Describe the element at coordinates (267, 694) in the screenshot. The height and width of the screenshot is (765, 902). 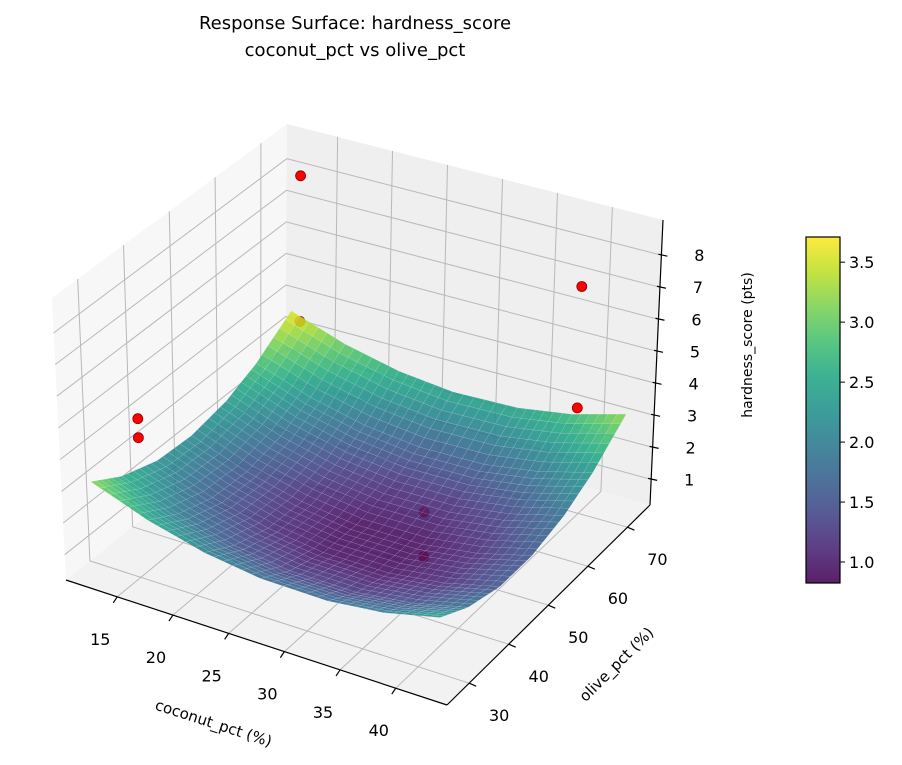
I see `x-tick-label: 30` at that location.